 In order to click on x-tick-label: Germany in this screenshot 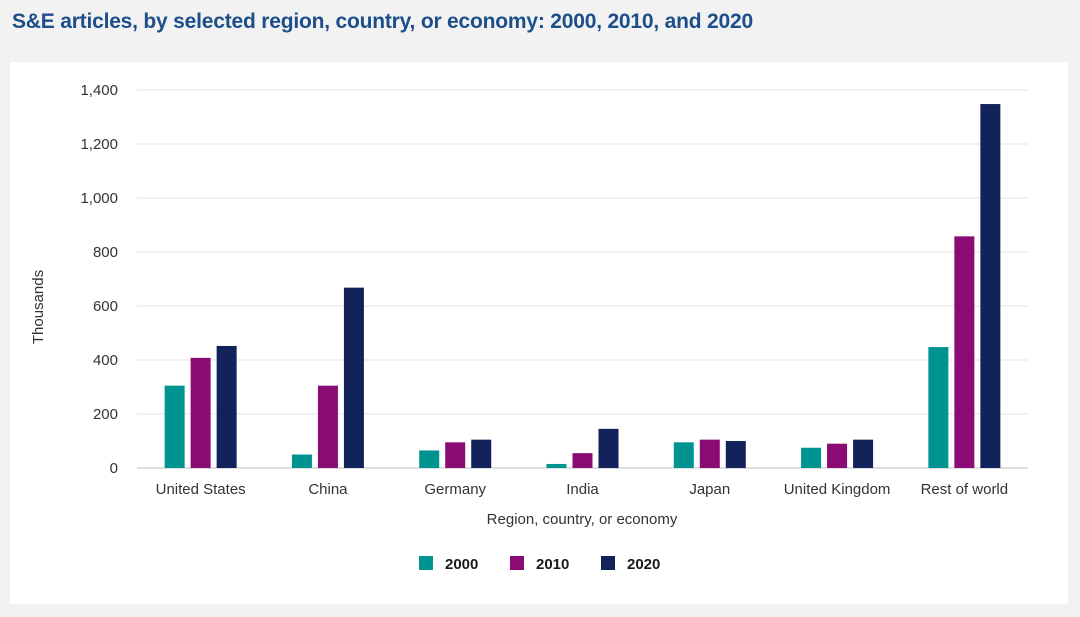, I will do `click(455, 489)`.